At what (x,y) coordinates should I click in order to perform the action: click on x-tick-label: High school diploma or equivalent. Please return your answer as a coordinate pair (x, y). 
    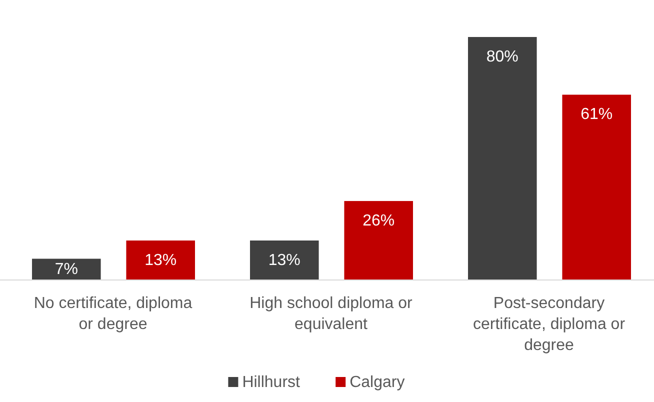
    Looking at the image, I should click on (332, 314).